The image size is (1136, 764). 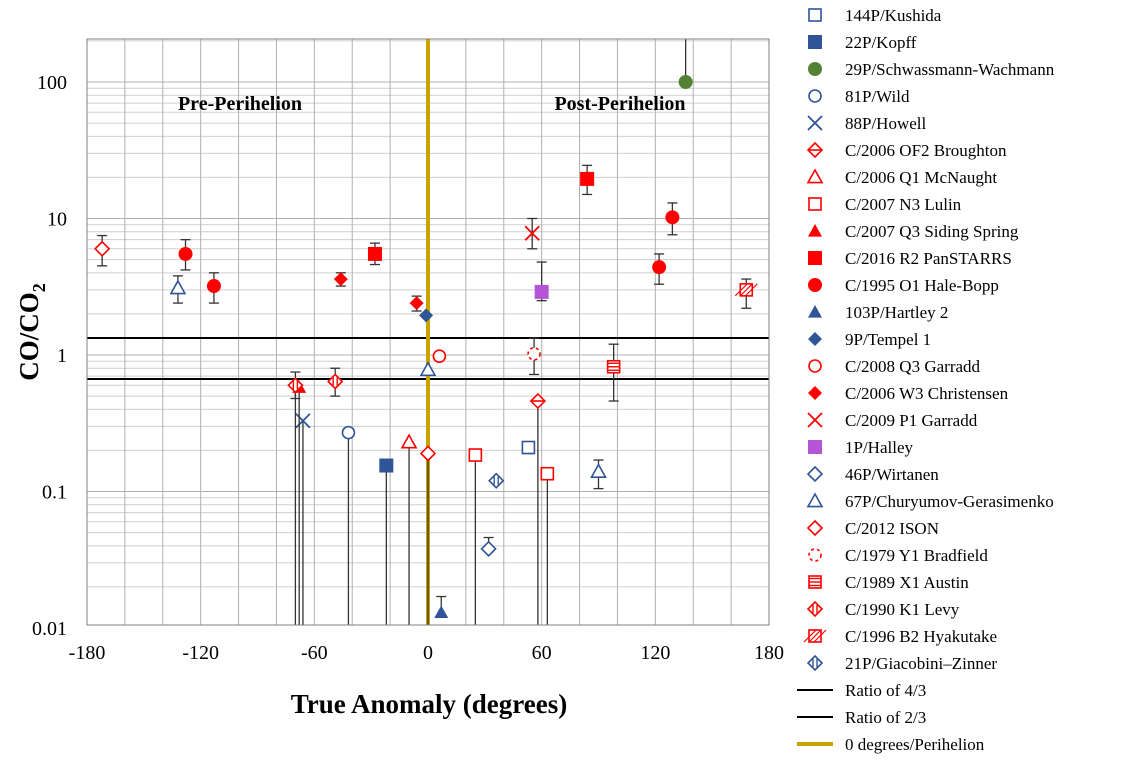 What do you see at coordinates (87, 653) in the screenshot?
I see `x-tick-label: -180` at bounding box center [87, 653].